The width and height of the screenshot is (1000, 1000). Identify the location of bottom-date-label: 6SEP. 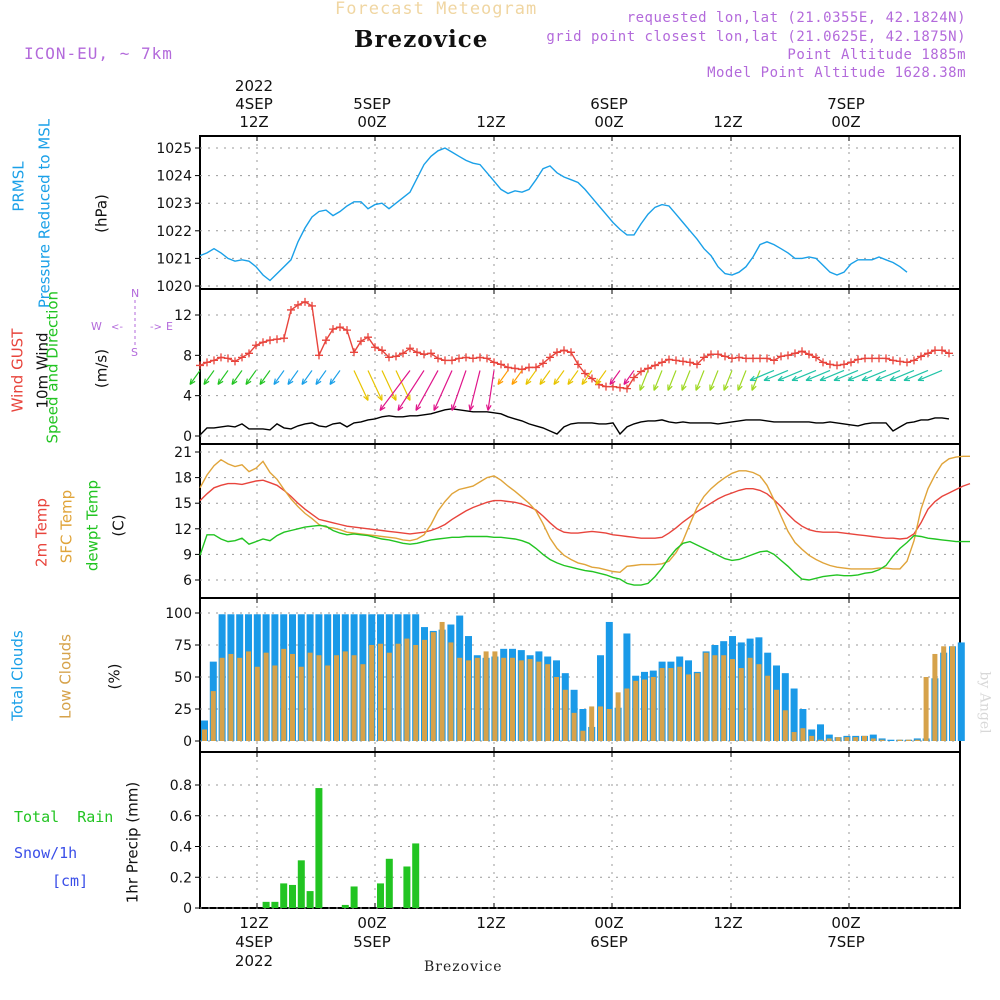
(609, 942).